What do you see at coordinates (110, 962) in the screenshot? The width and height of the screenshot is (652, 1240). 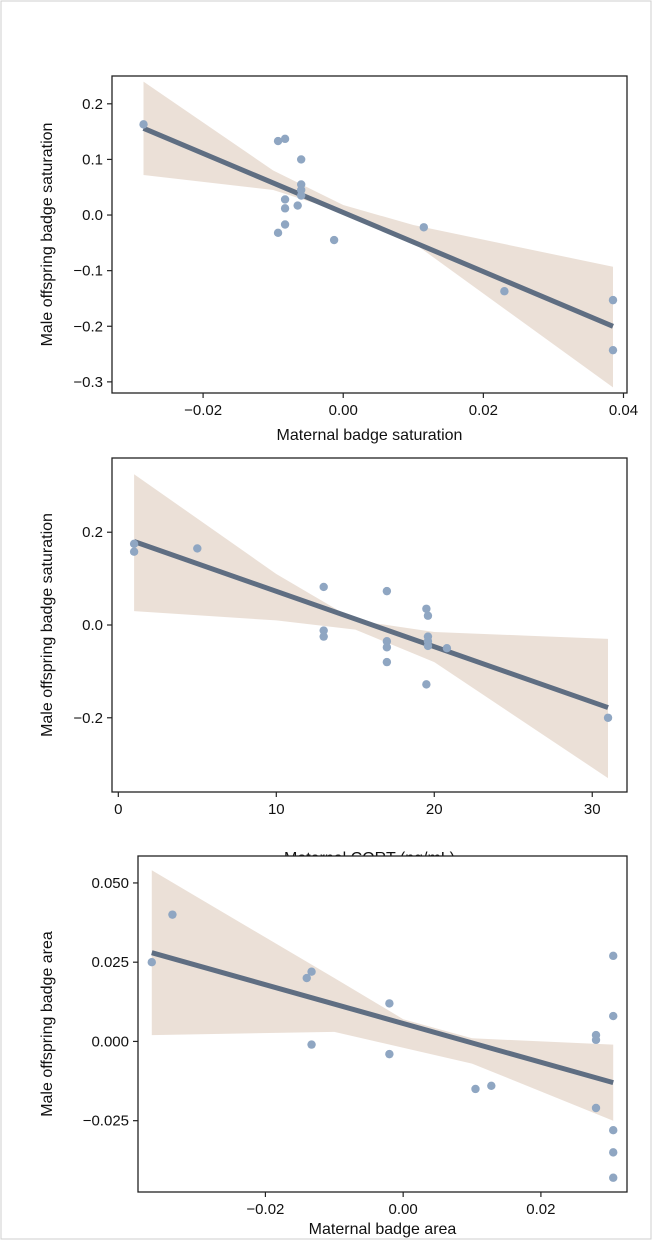 I see `y-tick-label: 0.025` at bounding box center [110, 962].